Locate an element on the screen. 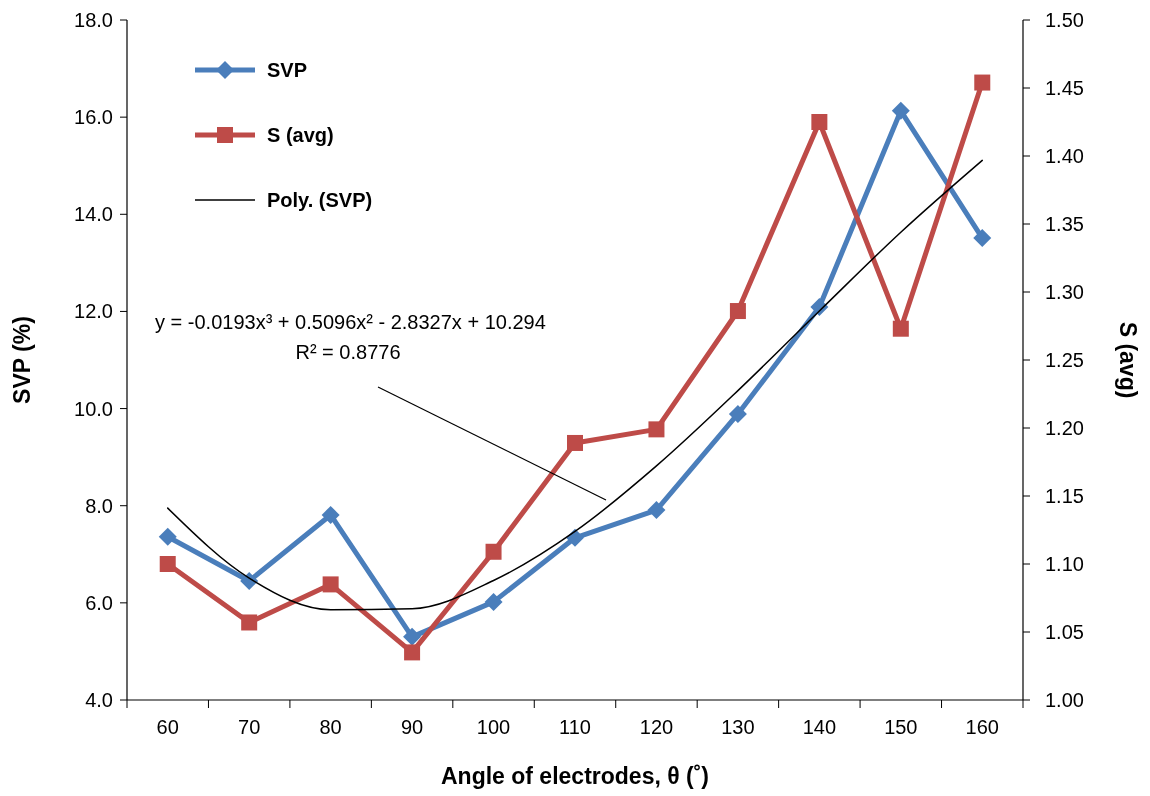  y2-tick-label: 1.20 is located at coordinates (1064, 428).